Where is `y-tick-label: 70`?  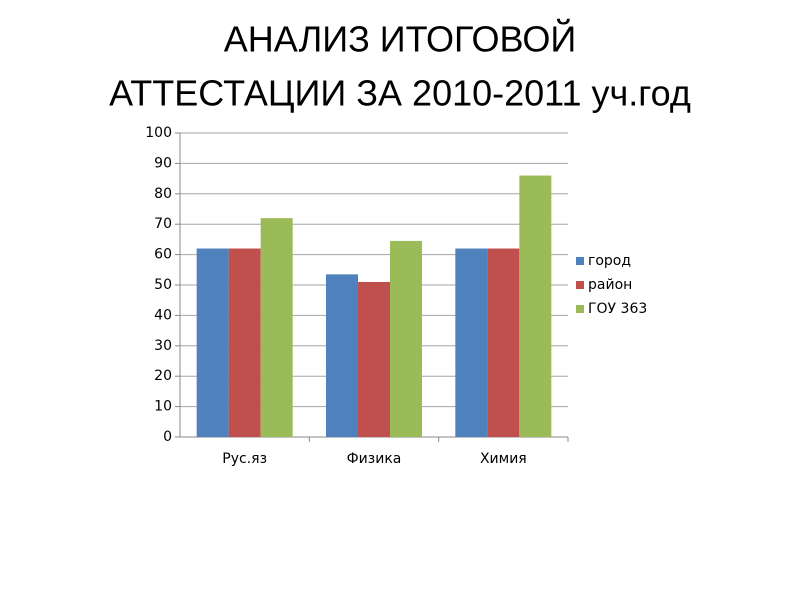 y-tick-label: 70 is located at coordinates (163, 224).